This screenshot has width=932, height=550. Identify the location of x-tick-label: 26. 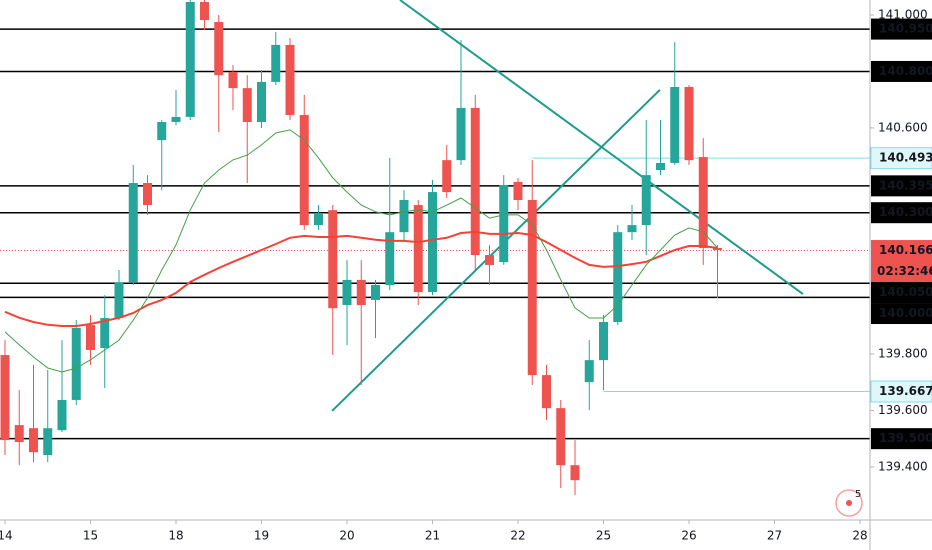
(688, 536).